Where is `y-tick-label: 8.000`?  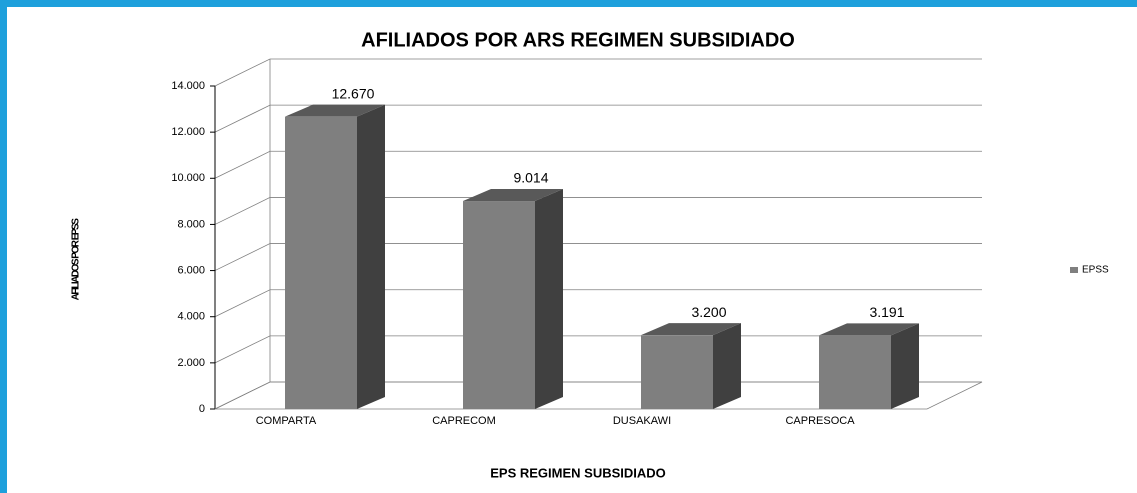
y-tick-label: 8.000 is located at coordinates (191, 224).